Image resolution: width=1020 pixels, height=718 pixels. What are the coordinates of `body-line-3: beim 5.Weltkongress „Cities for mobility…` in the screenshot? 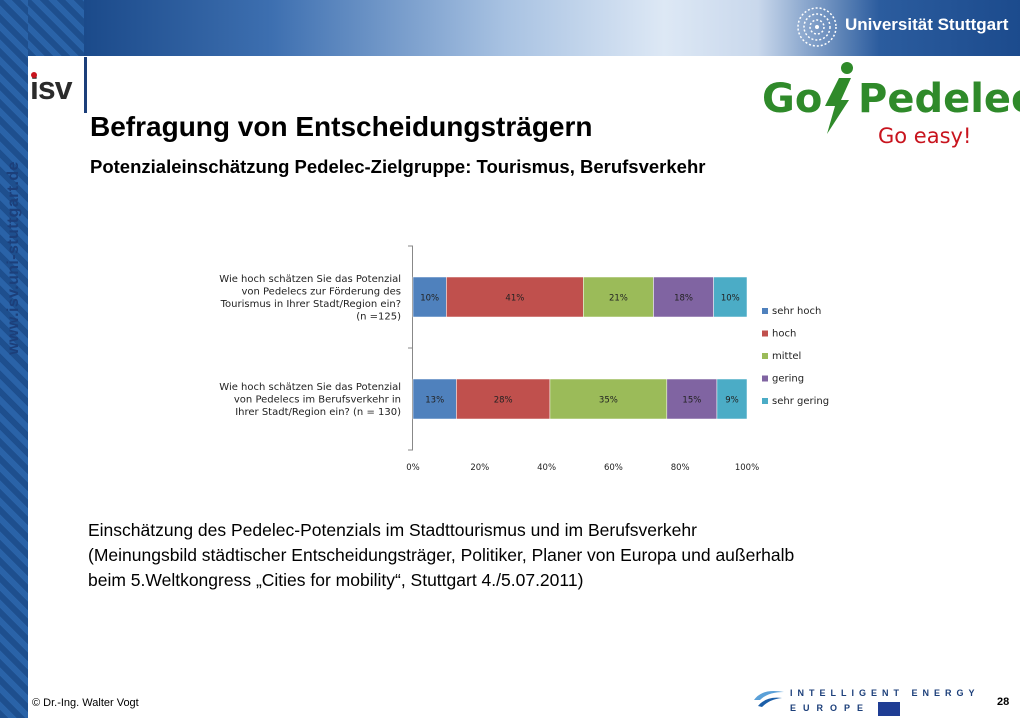 It's located at (336, 580).